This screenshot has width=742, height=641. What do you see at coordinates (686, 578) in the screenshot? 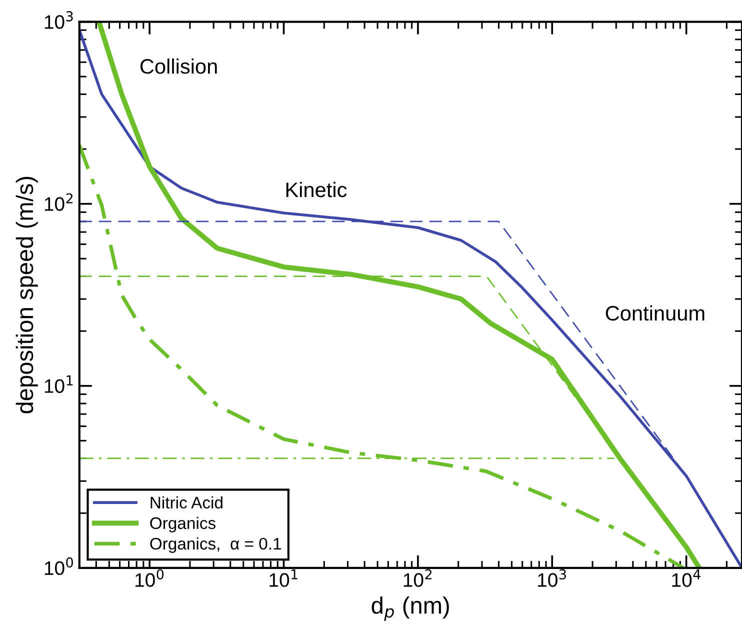
I see `x-tick-label: 10$^{4}$` at bounding box center [686, 578].